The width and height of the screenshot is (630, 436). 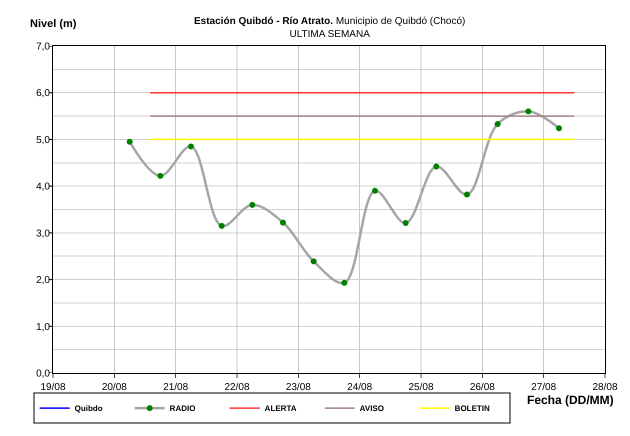 I want to click on y-tick-label: 1,0, so click(x=43, y=327).